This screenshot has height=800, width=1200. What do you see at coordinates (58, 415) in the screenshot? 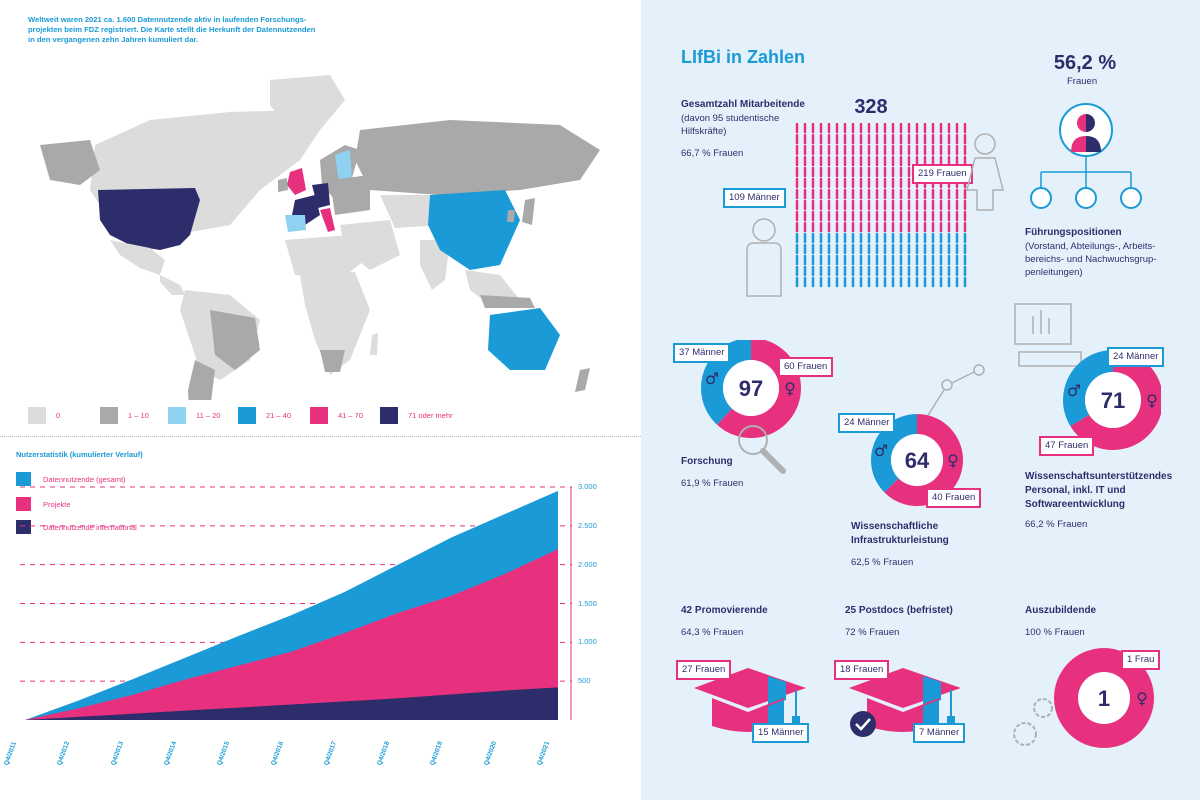
I see `legend-label: 0` at bounding box center [58, 415].